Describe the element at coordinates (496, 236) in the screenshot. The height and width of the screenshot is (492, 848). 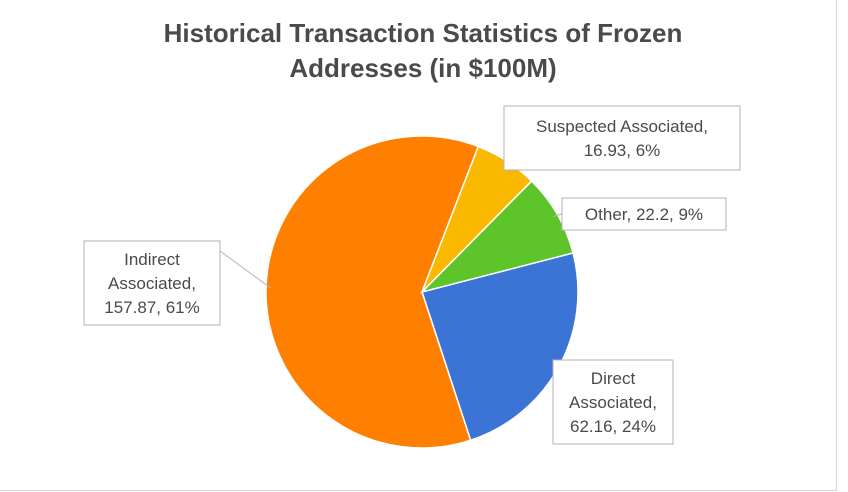
I see `pie-slice-other` at that location.